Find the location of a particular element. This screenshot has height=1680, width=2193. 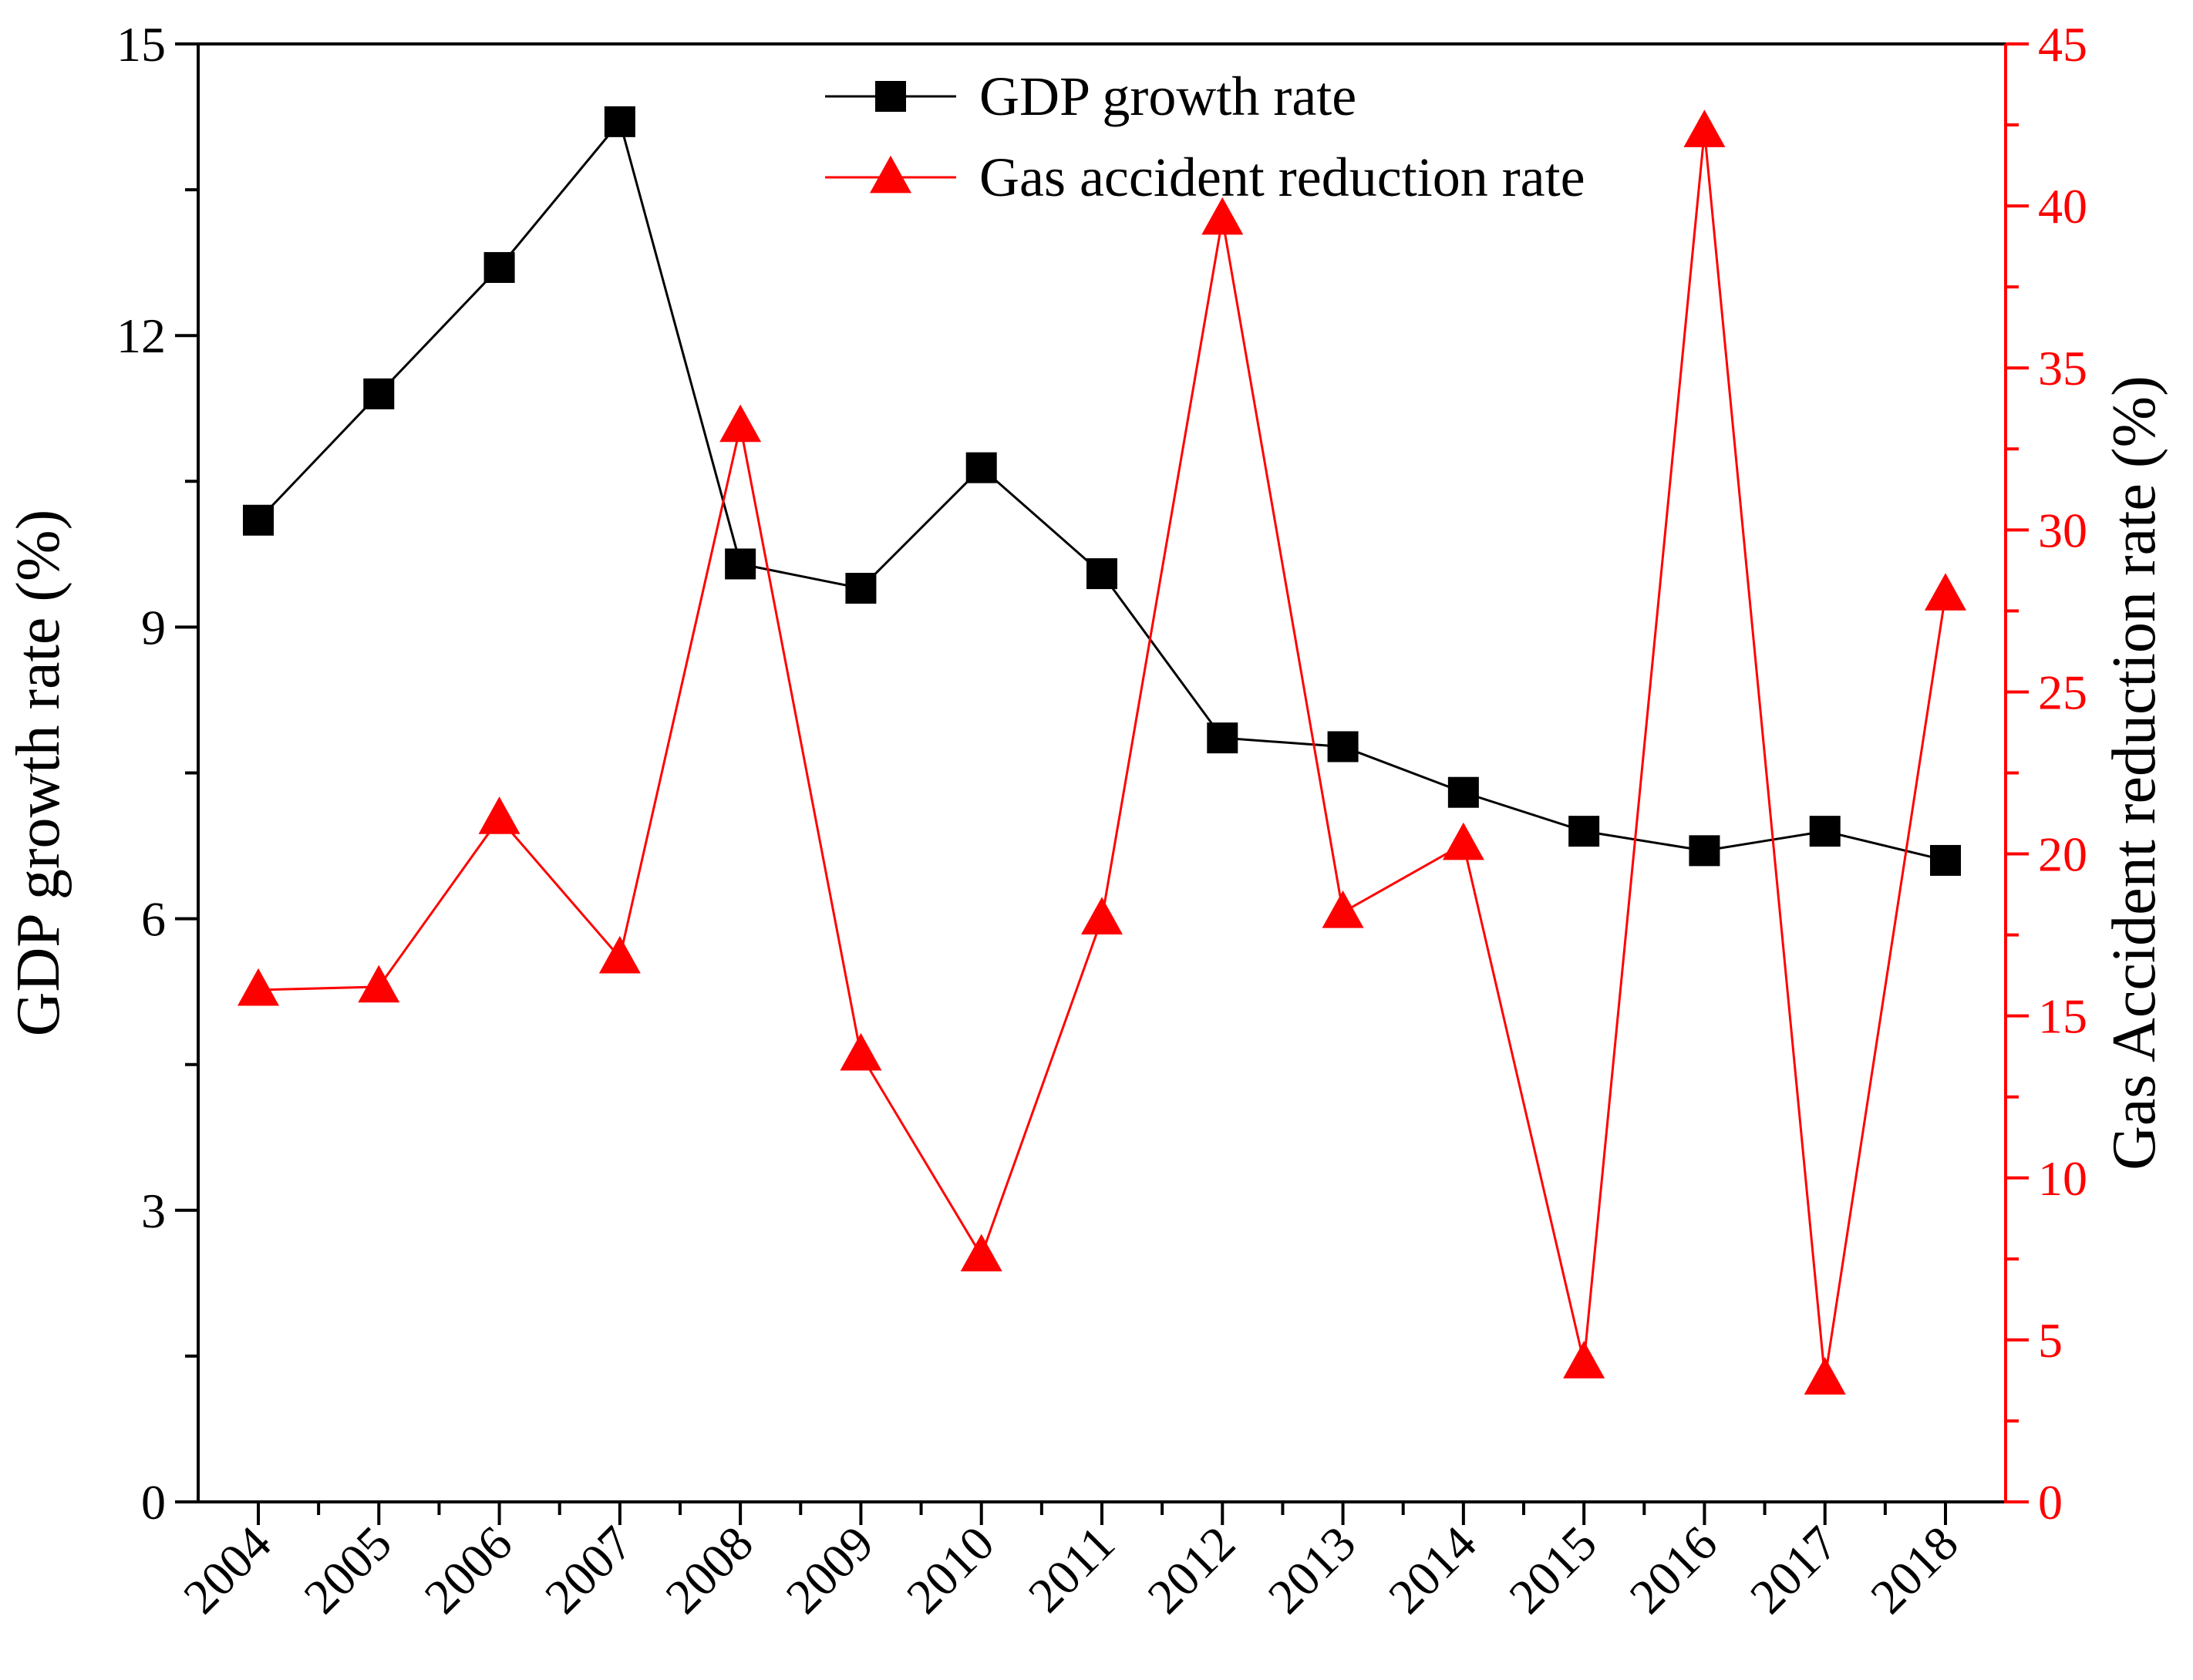

legend-square-marker is located at coordinates (890, 96).